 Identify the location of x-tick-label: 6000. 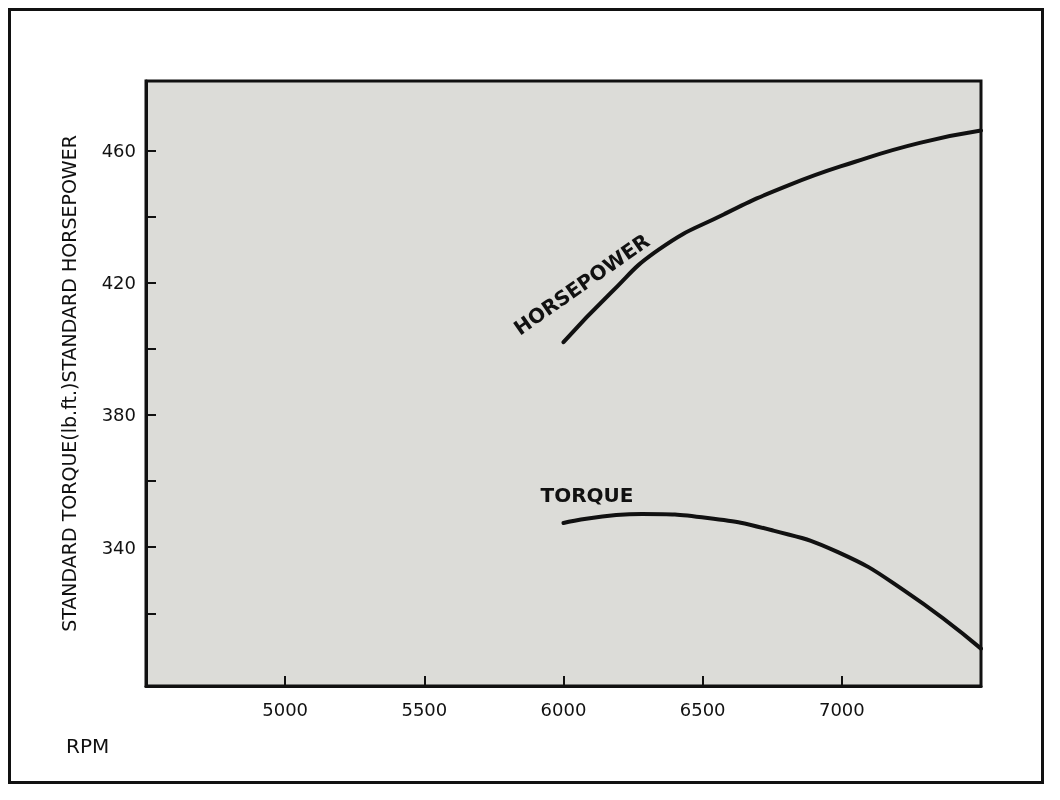
(563, 709).